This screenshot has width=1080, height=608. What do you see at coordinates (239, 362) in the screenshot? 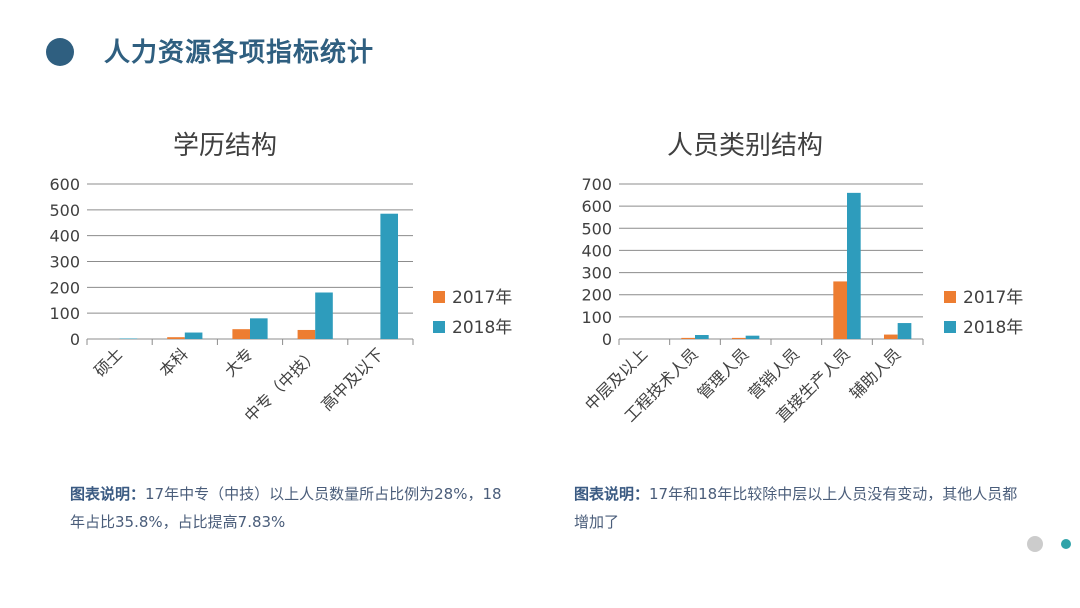
I see `x-tick-label: 大专` at bounding box center [239, 362].